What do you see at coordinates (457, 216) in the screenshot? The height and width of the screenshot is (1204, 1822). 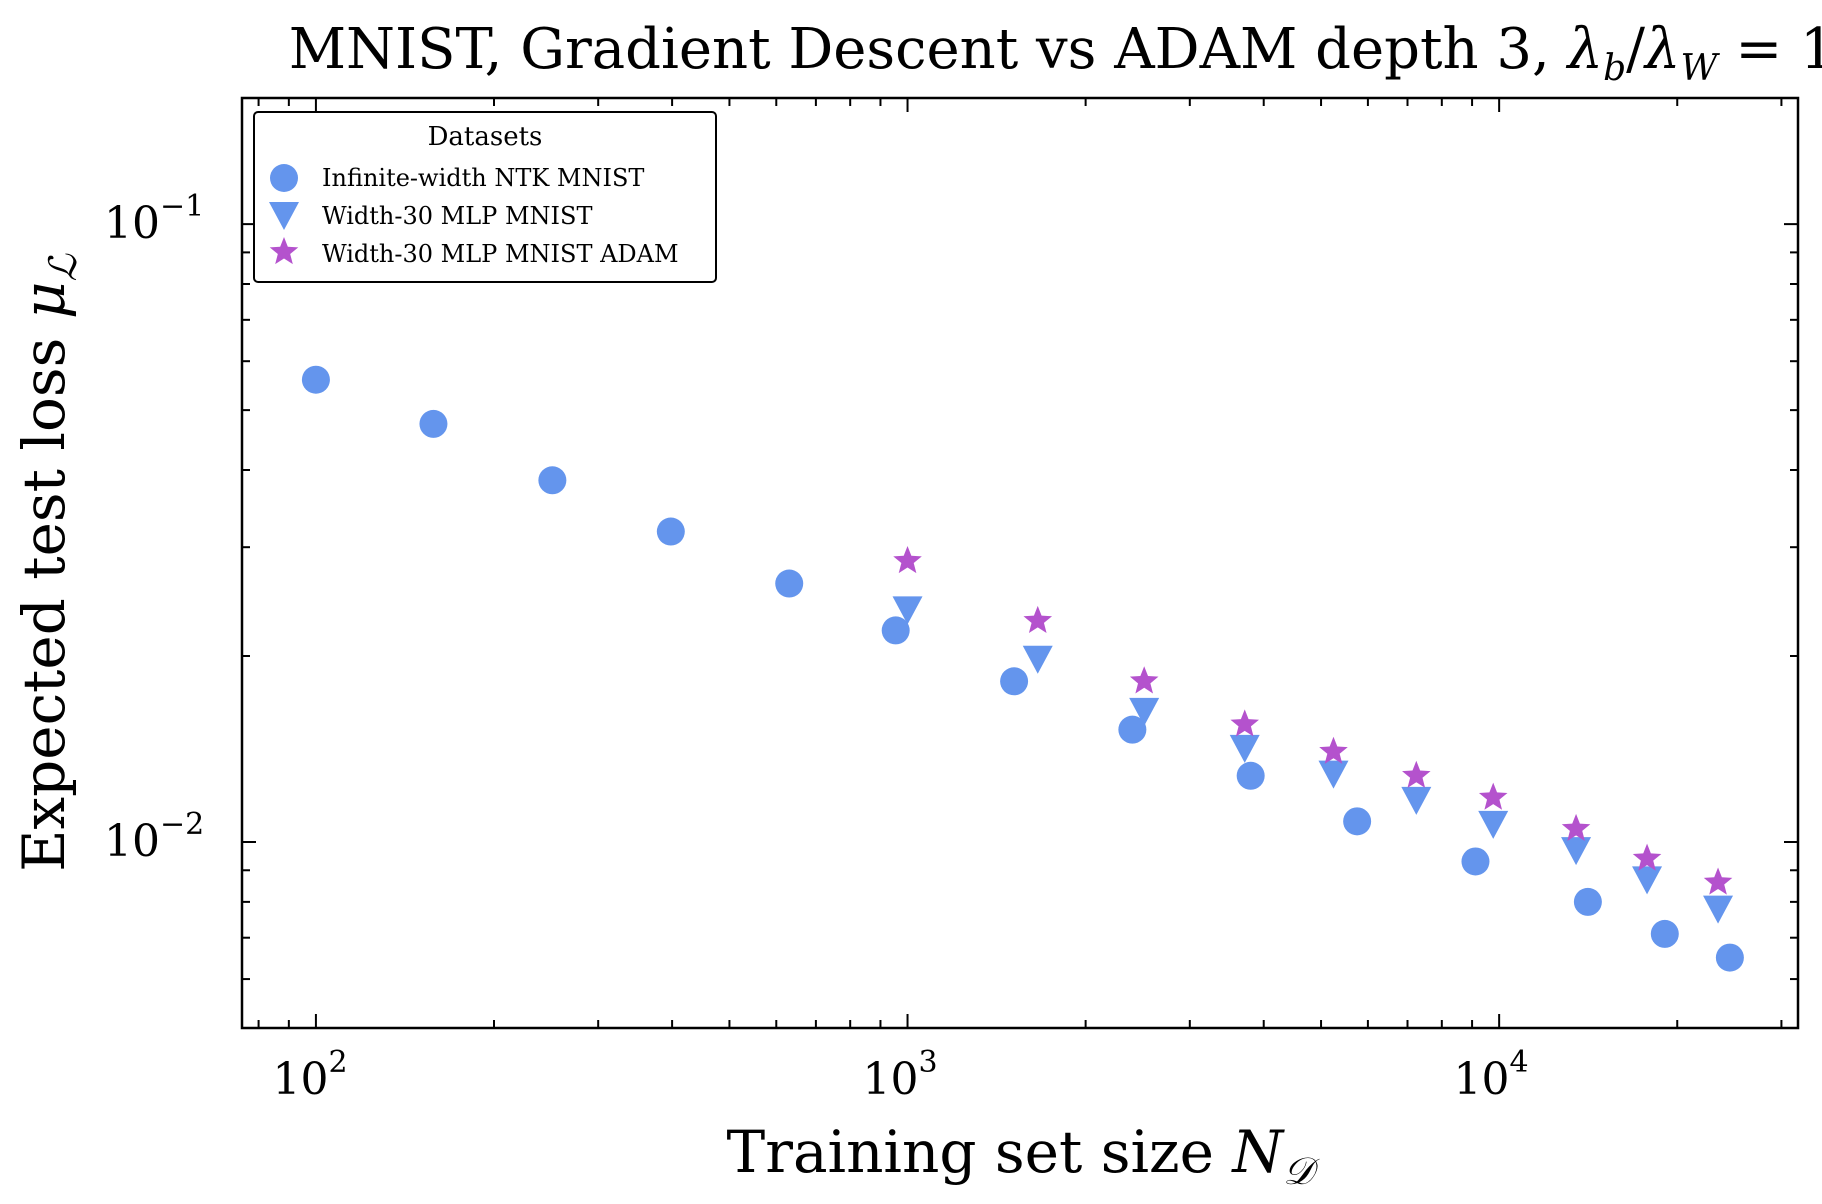 I see `legend-label-mlp: Width-30 MLP MNIST` at bounding box center [457, 216].